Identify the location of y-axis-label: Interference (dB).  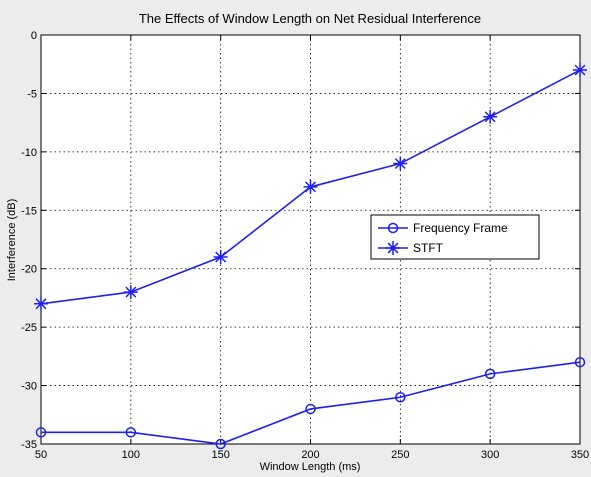
(12, 240).